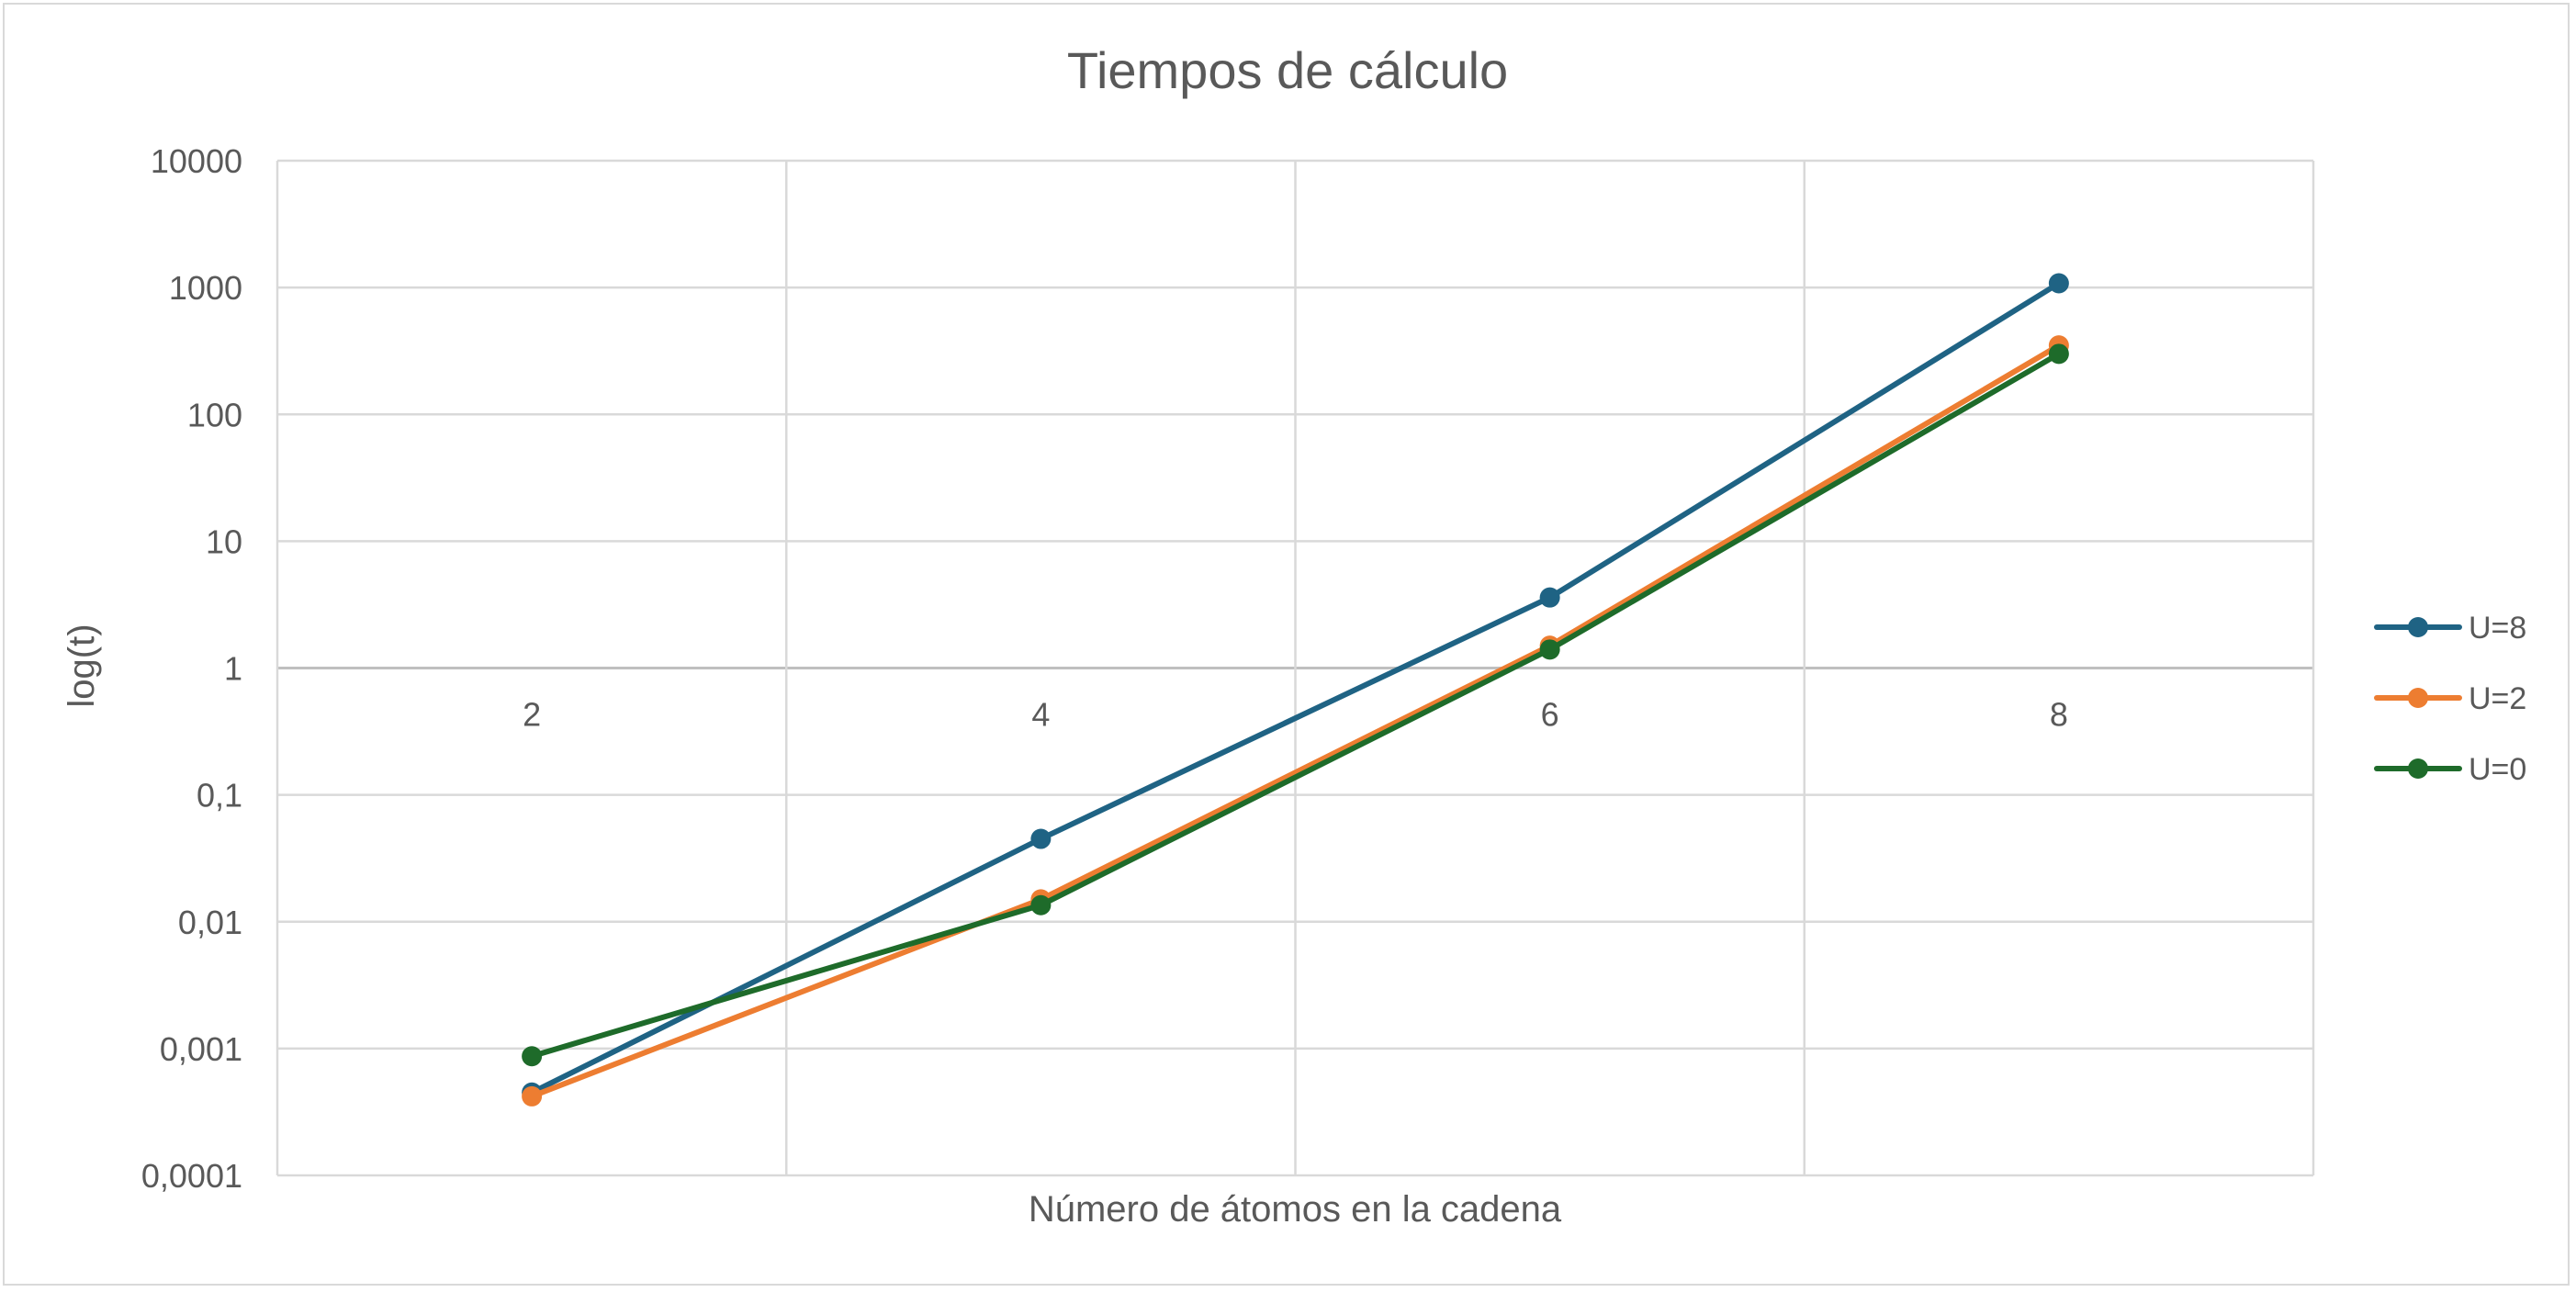 Image resolution: width=2576 pixels, height=1292 pixels. Describe the element at coordinates (201, 1049) in the screenshot. I see `y-tick-label: 0,001` at that location.